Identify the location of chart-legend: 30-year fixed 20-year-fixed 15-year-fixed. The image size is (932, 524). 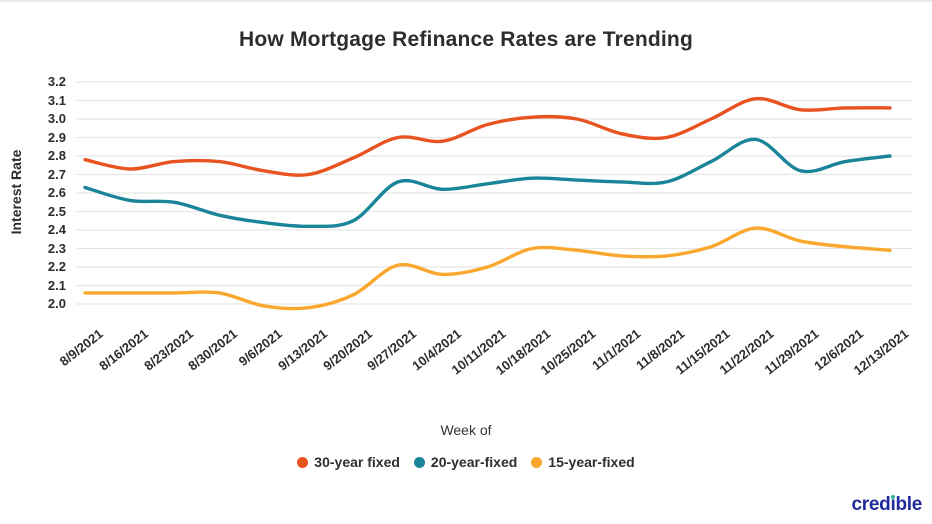
(466, 462).